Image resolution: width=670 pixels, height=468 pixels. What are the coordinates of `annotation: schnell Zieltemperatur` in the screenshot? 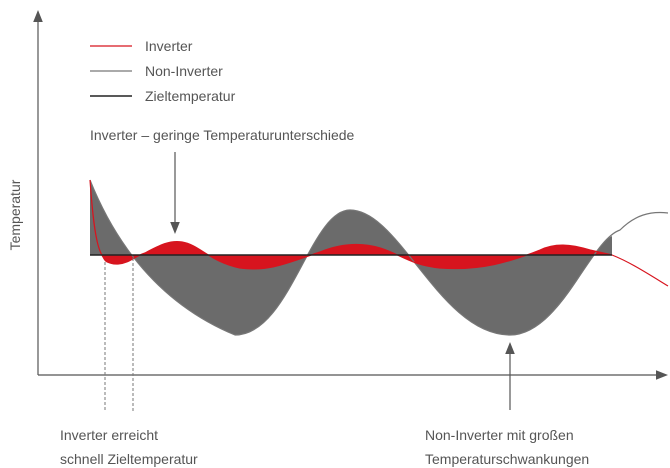 It's located at (129, 459).